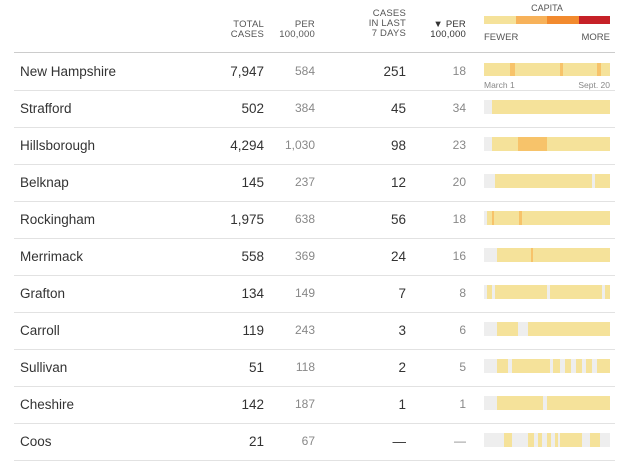 This screenshot has width=638, height=463. What do you see at coordinates (314, 405) in the screenshot?
I see `table-row: Cheshire 142 187 1 1` at bounding box center [314, 405].